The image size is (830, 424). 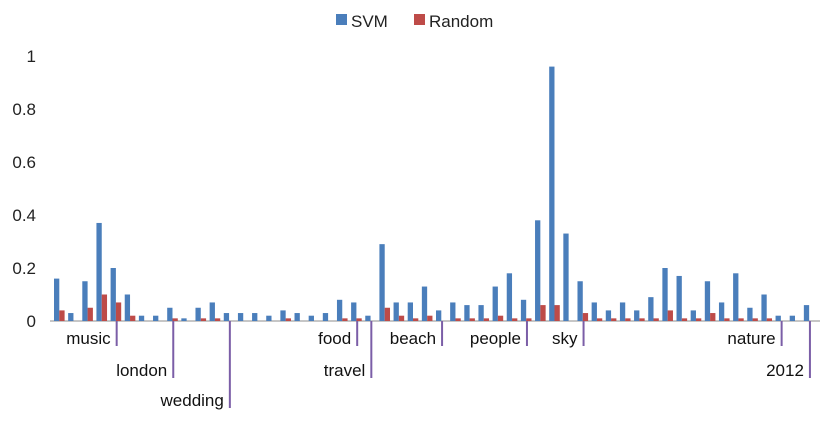 What do you see at coordinates (334, 338) in the screenshot?
I see `annotation-label-food: food` at bounding box center [334, 338].